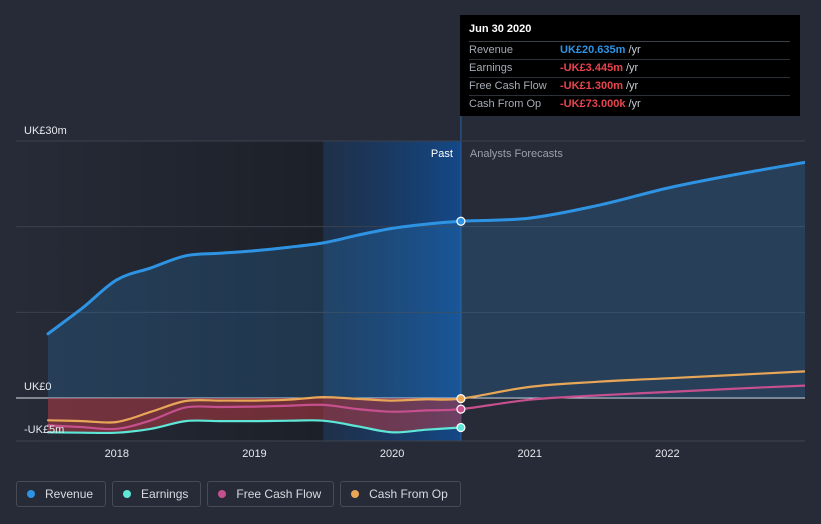 Image resolution: width=821 pixels, height=524 pixels. I want to click on earnings-point, so click(461, 427).